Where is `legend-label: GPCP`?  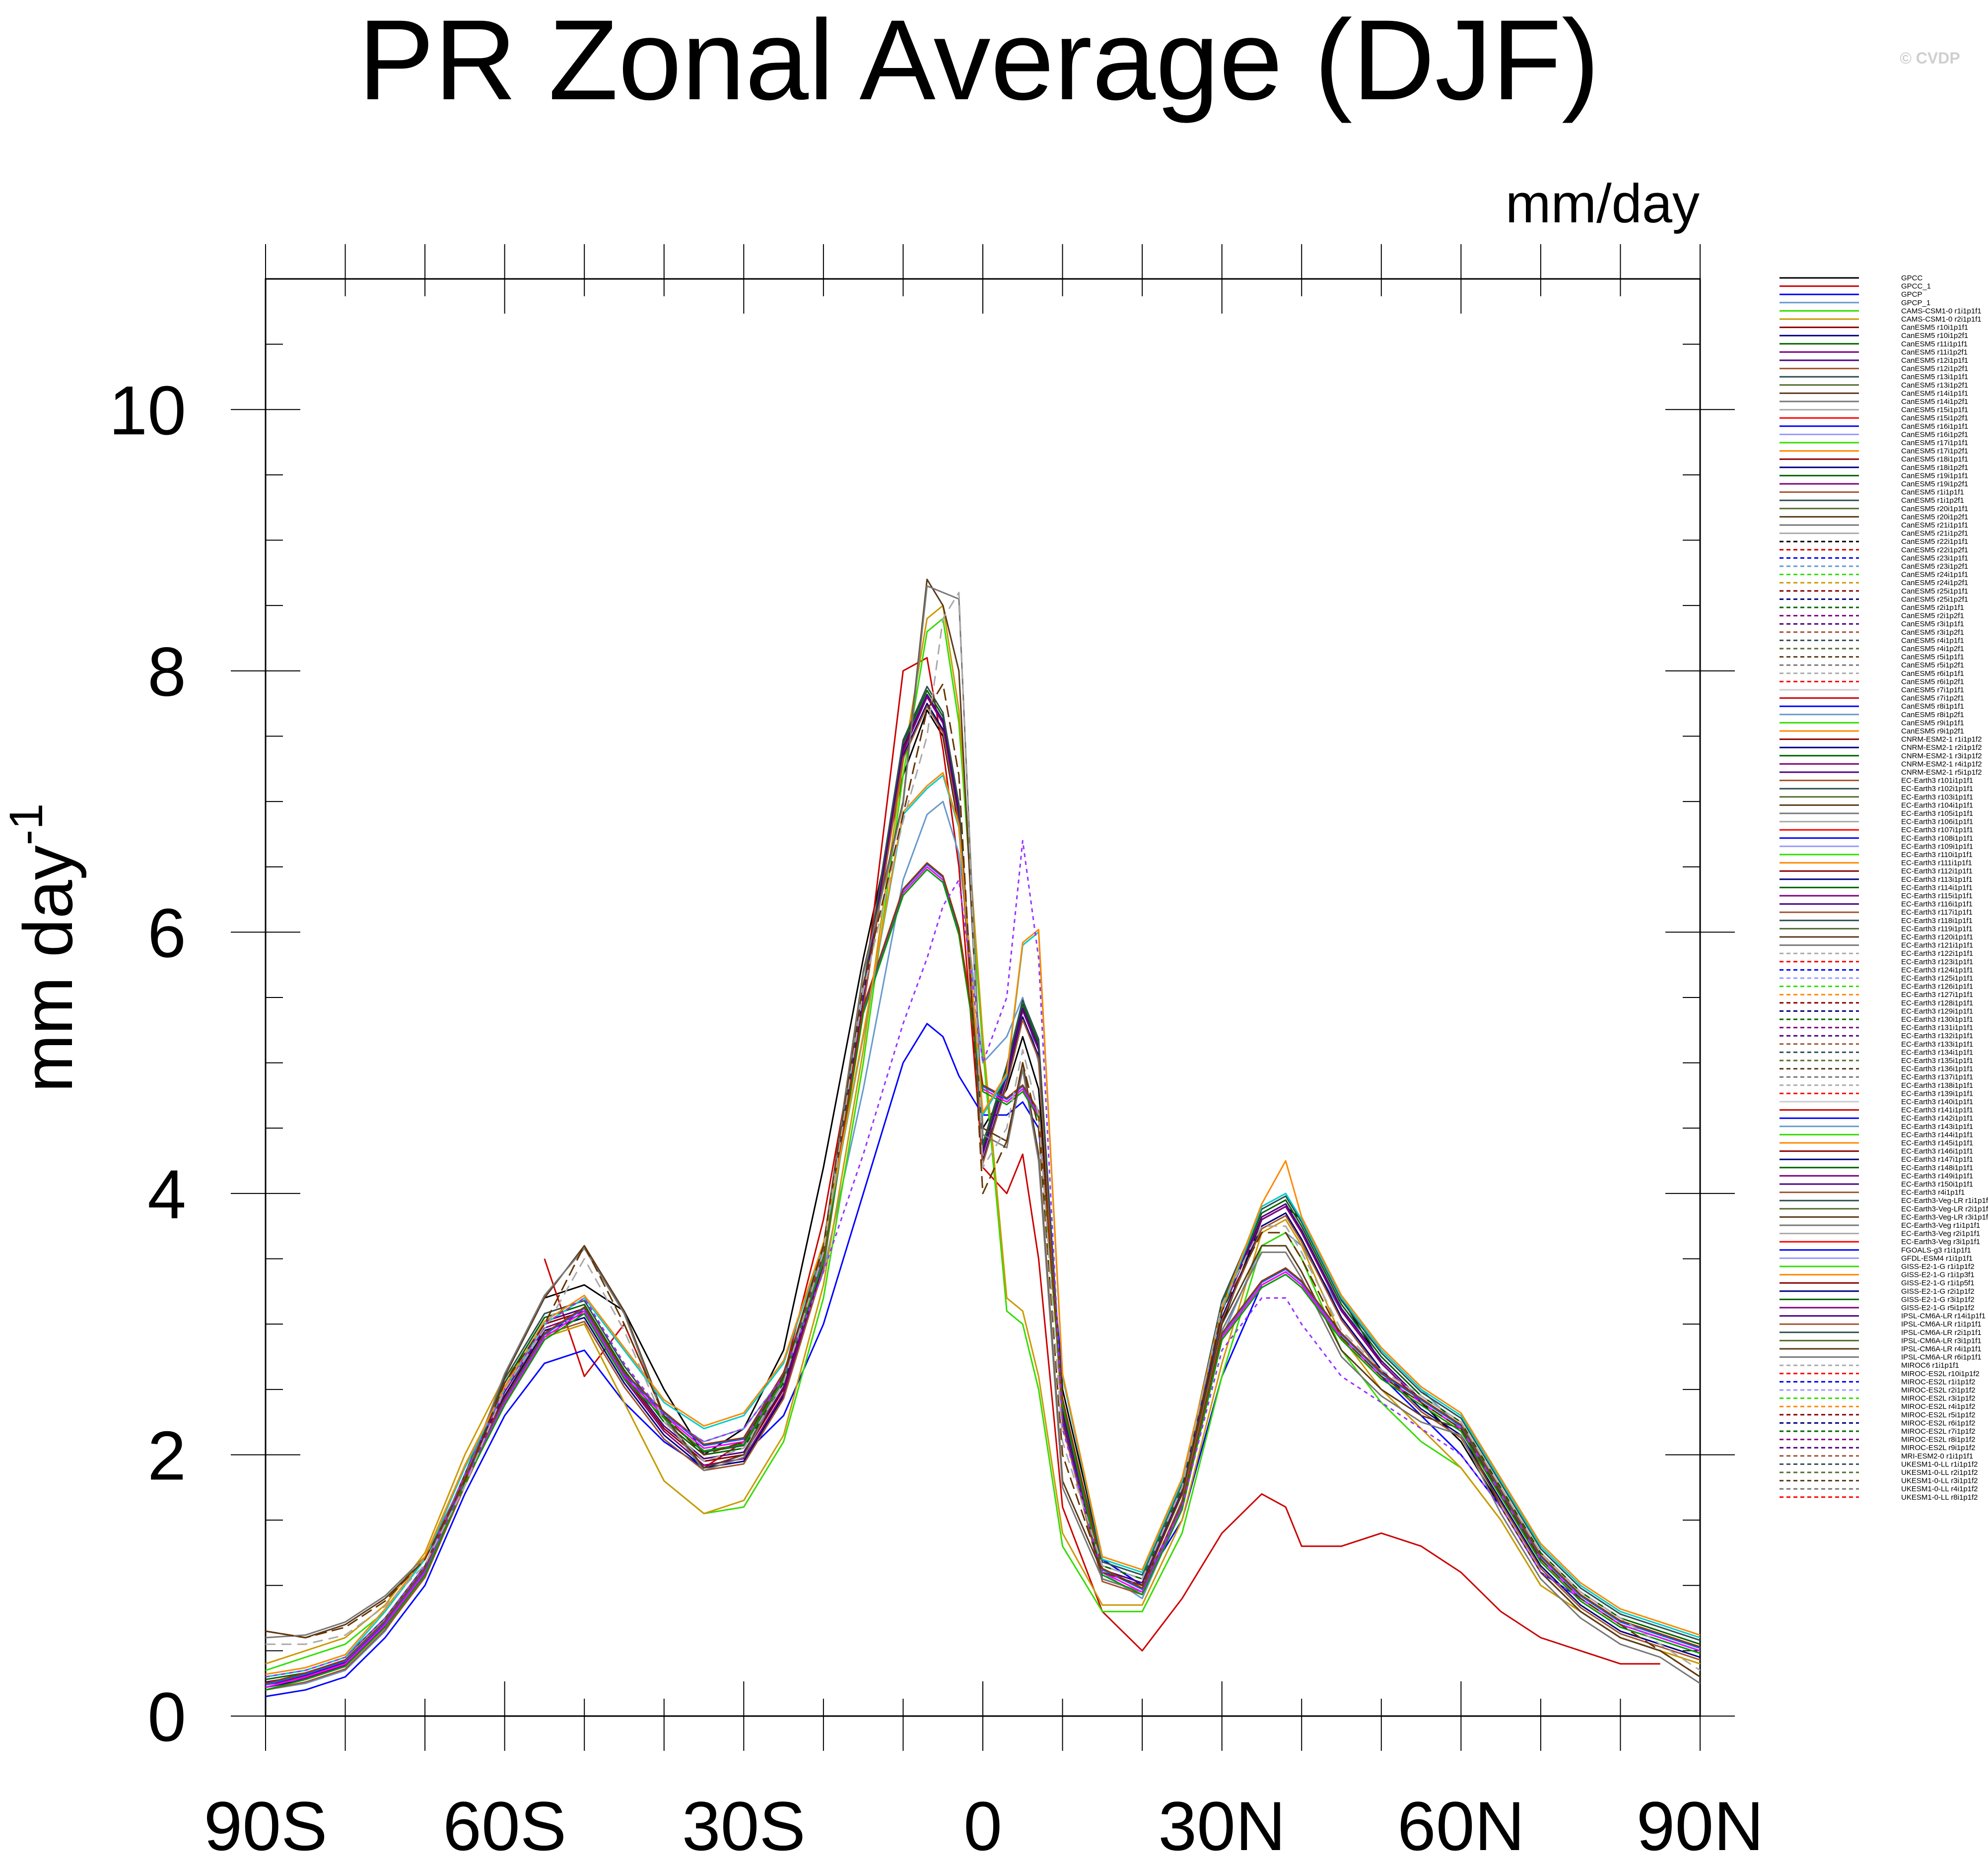
legend-label: GPCP is located at coordinates (1912, 294).